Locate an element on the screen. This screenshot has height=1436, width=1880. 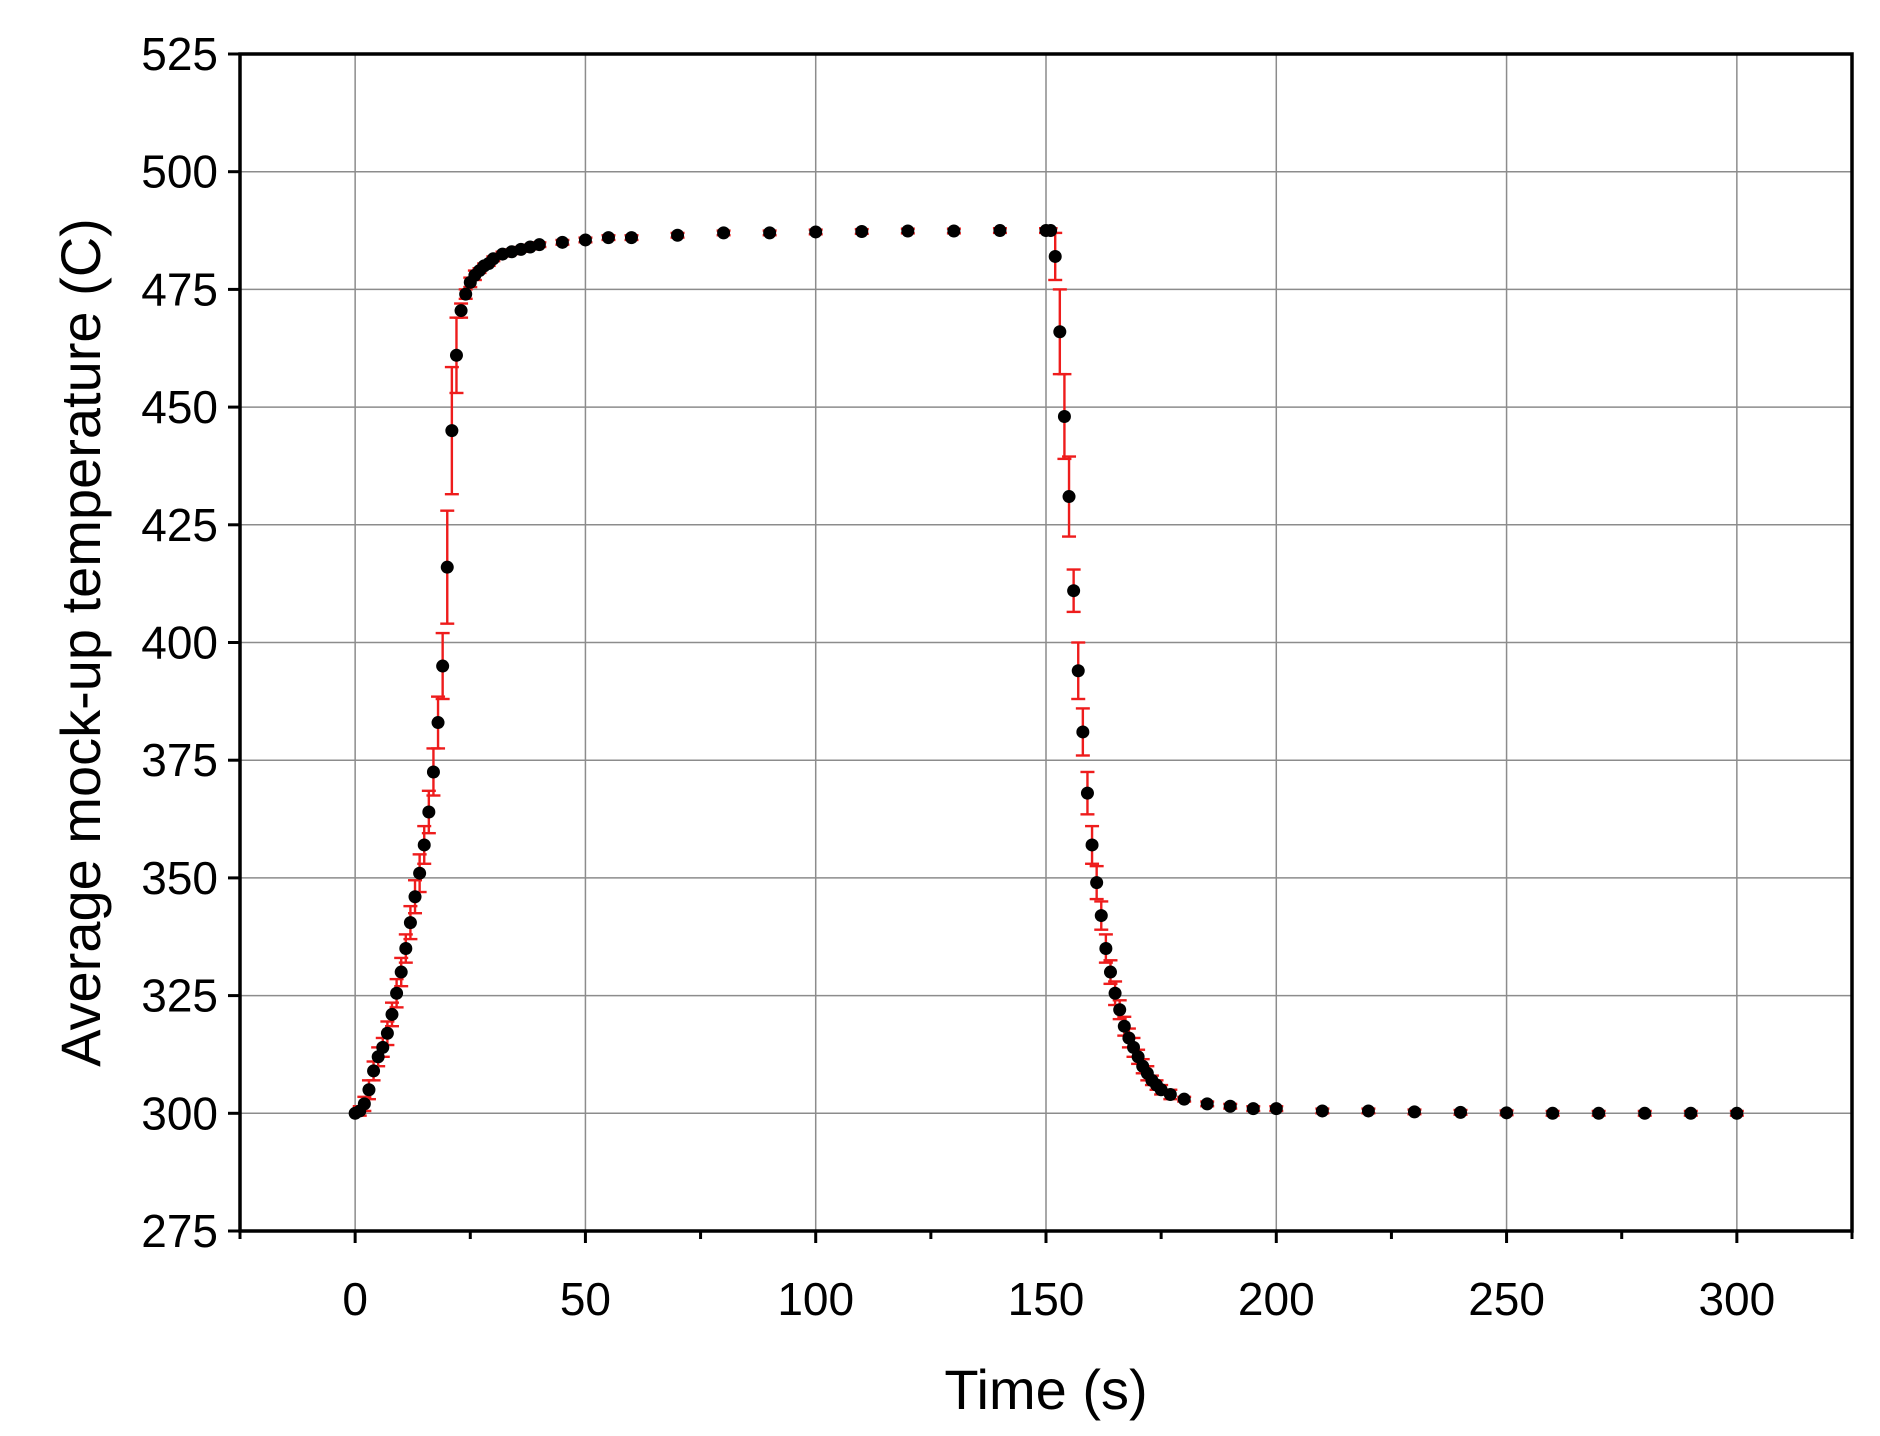
x-axis-title: Time (s) is located at coordinates (1045, 1389).